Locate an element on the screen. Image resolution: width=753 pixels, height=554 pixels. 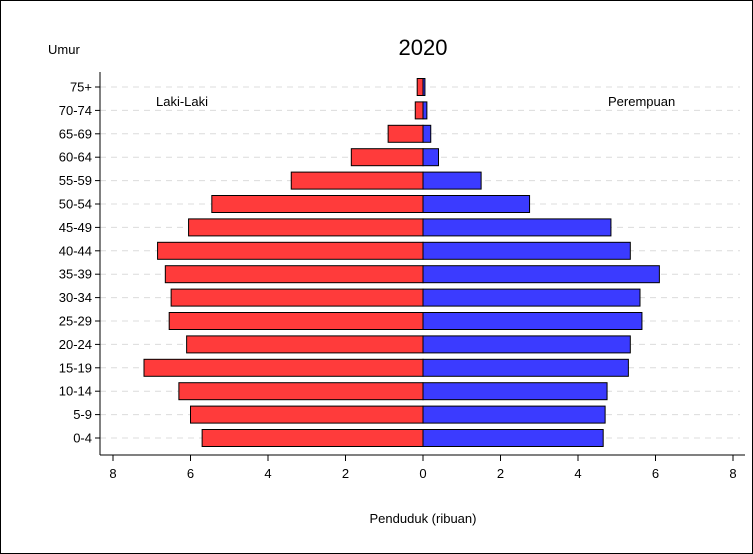
y-tick-label: 75+ is located at coordinates (81, 87).